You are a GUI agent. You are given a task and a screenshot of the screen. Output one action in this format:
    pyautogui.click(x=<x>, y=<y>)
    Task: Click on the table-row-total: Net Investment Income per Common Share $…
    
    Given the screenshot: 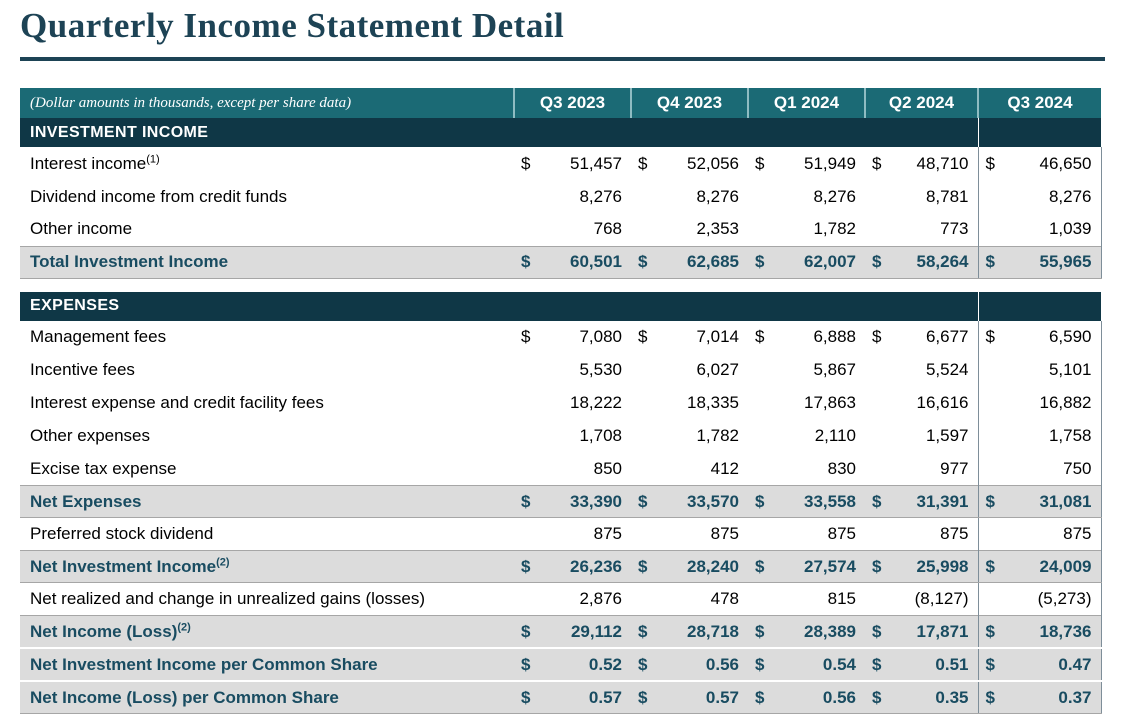 What is the action you would take?
    pyautogui.click(x=561, y=664)
    